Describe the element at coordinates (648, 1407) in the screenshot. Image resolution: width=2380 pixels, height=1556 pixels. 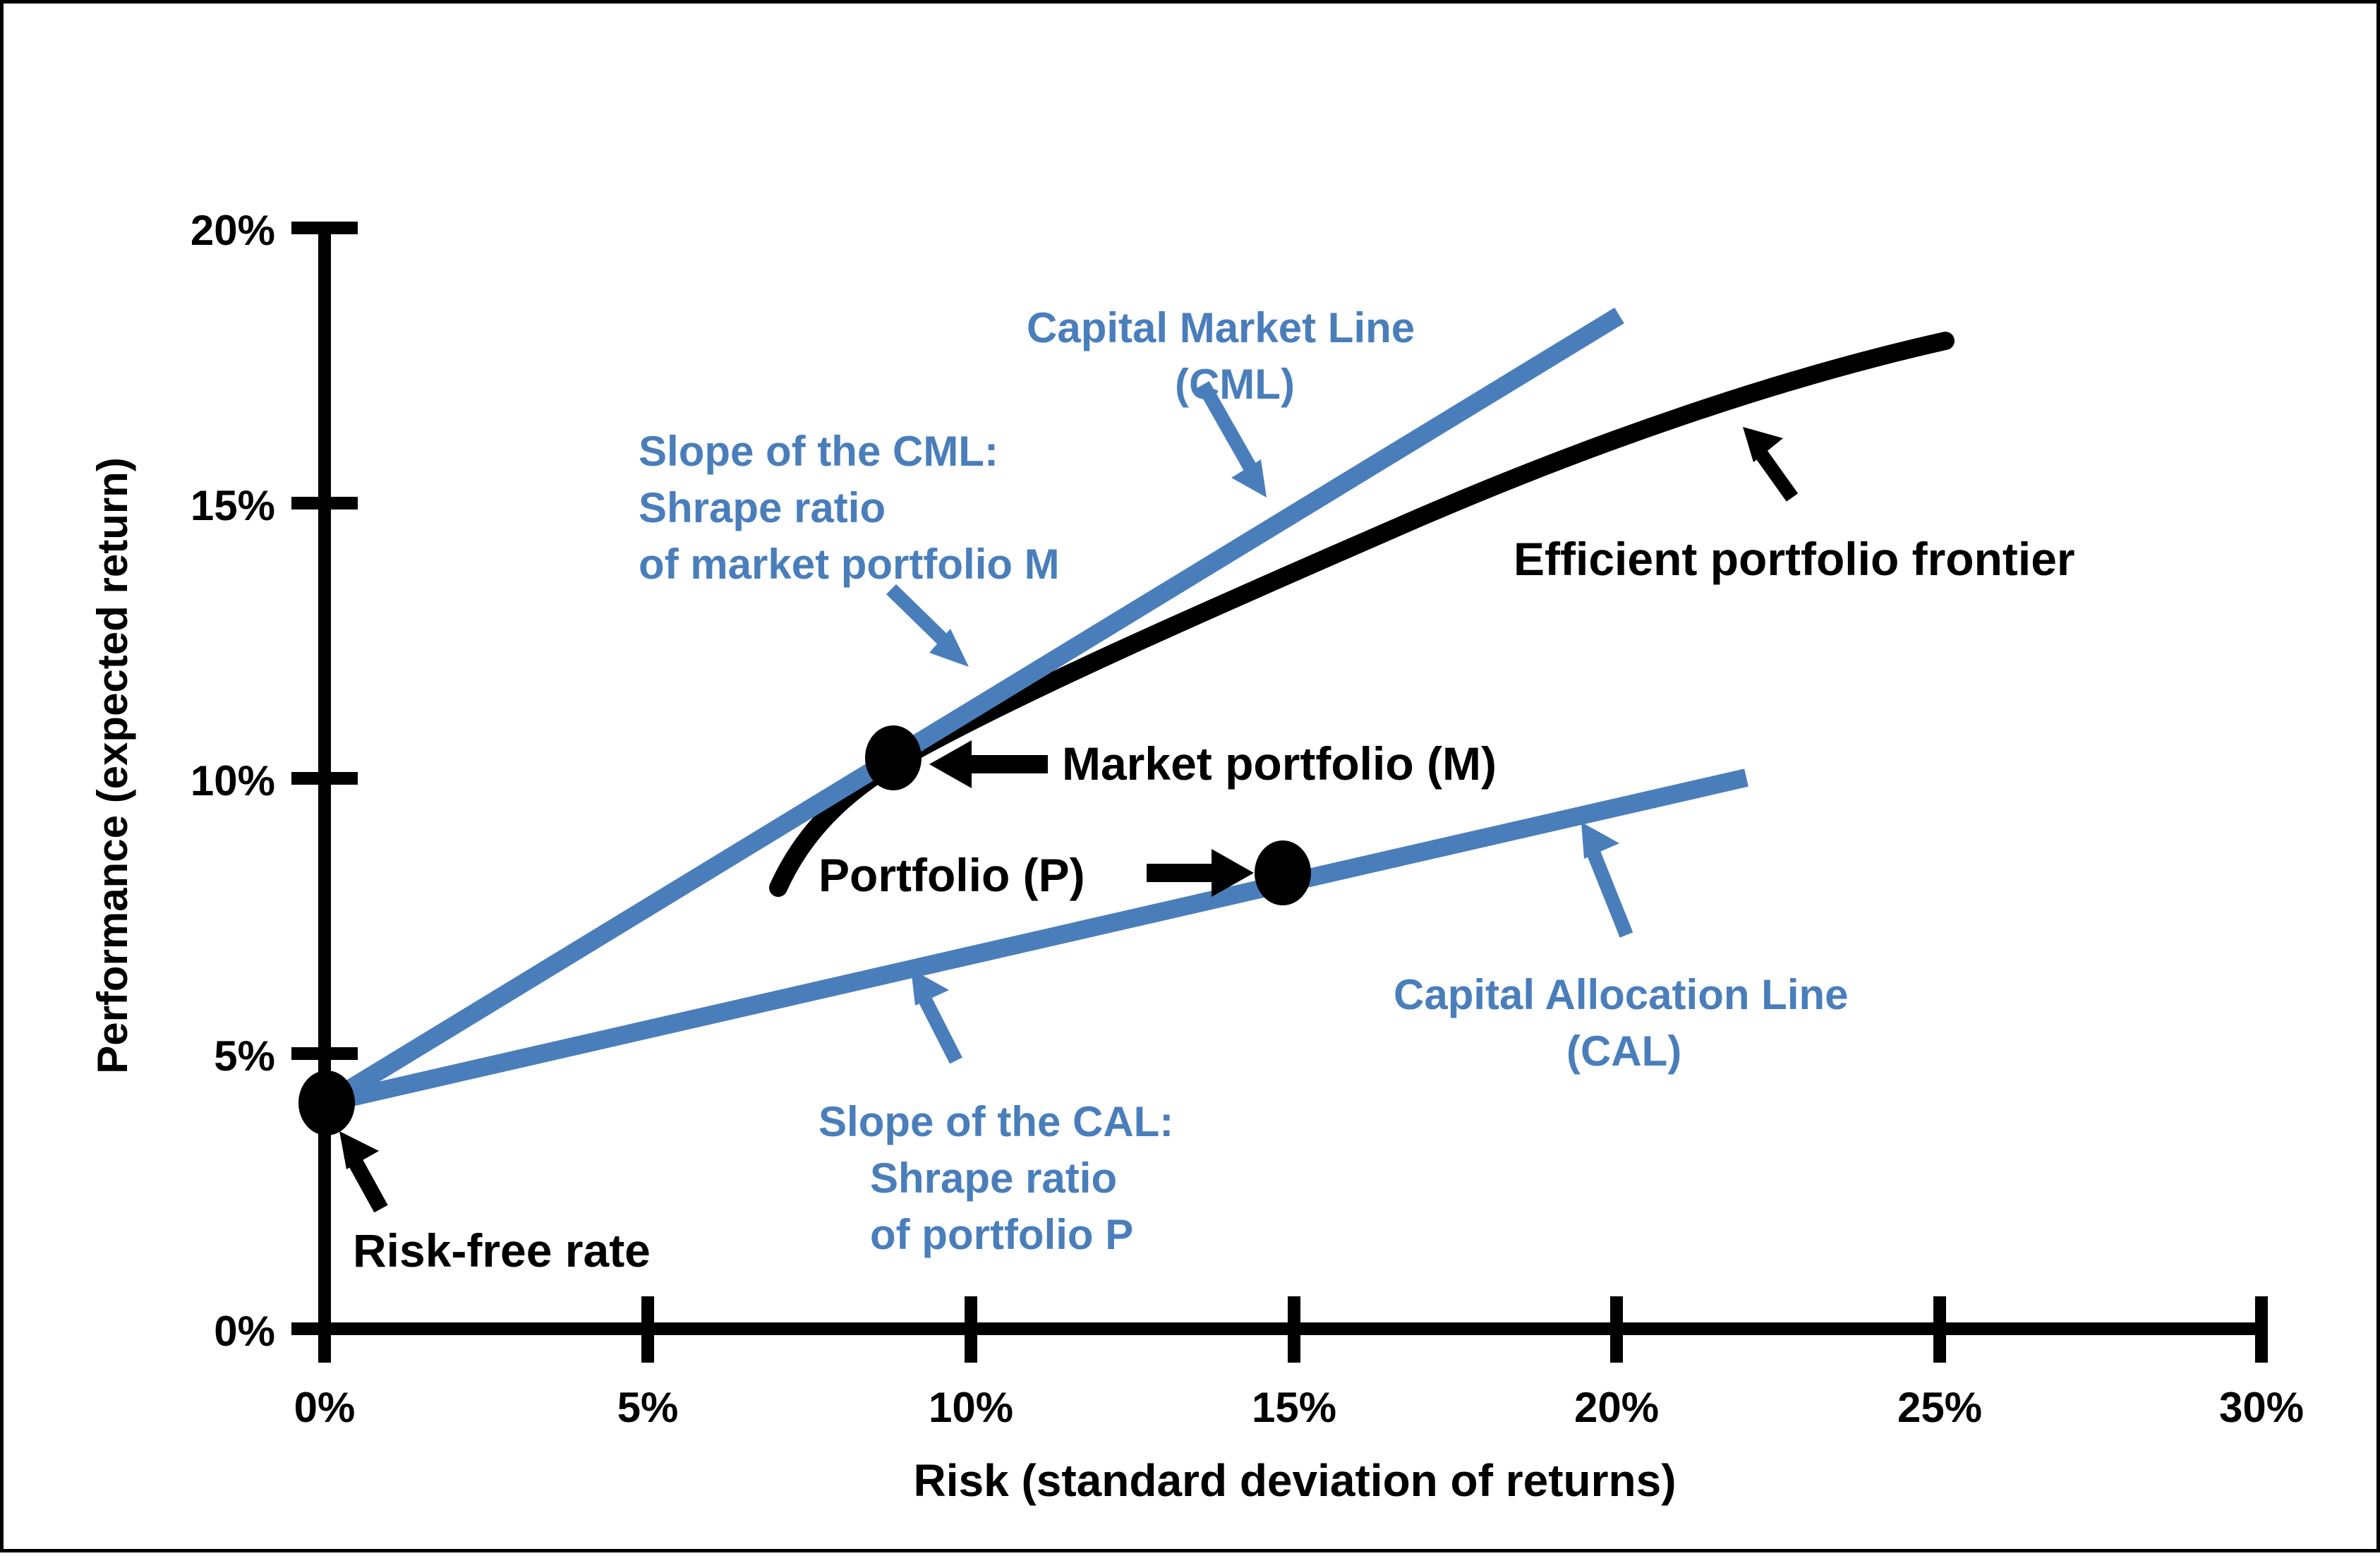
I see `x-tick-label-5: 5%` at that location.